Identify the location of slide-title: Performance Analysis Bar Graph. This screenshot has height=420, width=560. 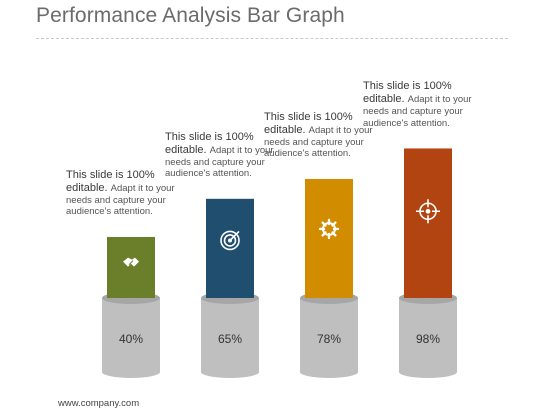
(190, 15).